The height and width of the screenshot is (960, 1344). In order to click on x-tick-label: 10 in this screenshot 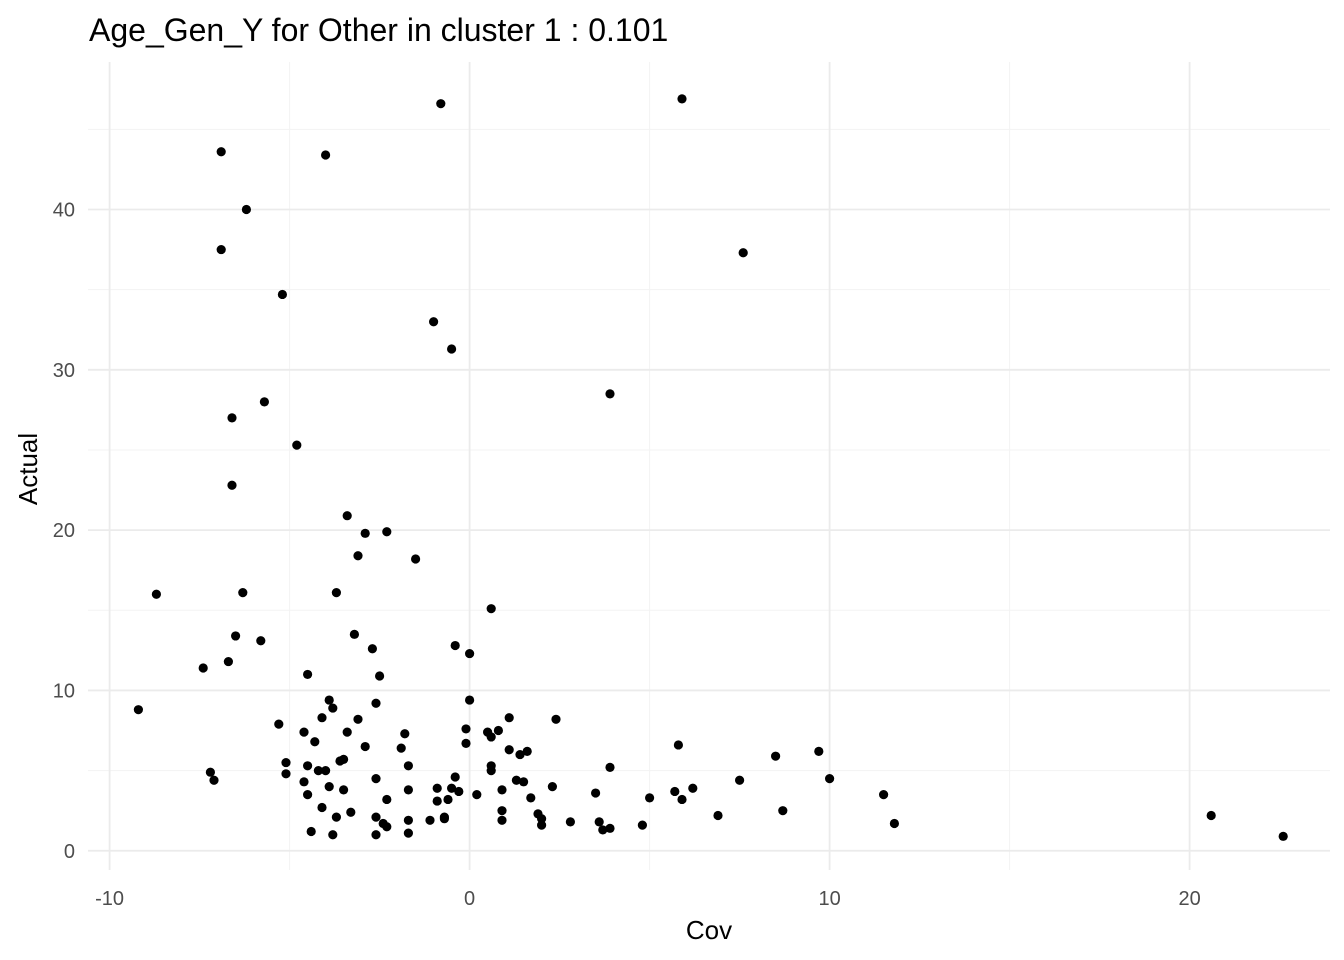, I will do `click(829, 899)`.